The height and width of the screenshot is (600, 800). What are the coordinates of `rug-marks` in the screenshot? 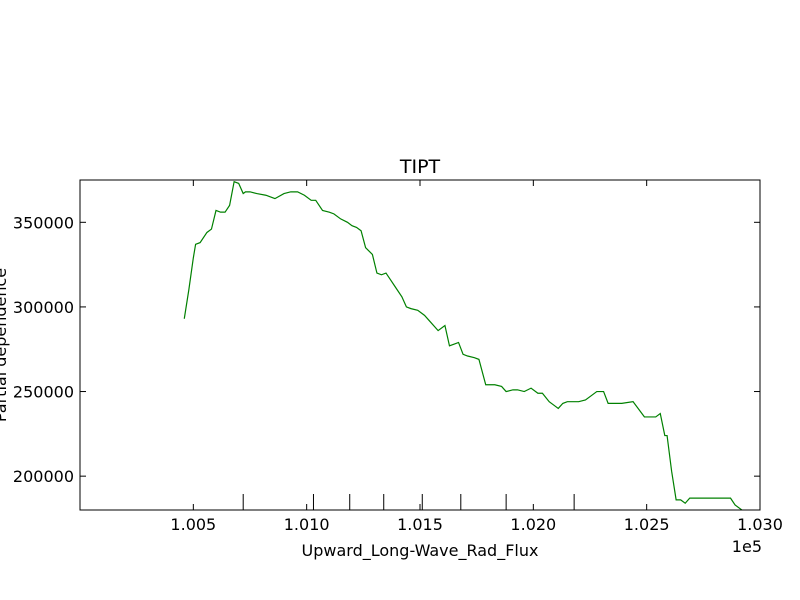 It's located at (408, 502).